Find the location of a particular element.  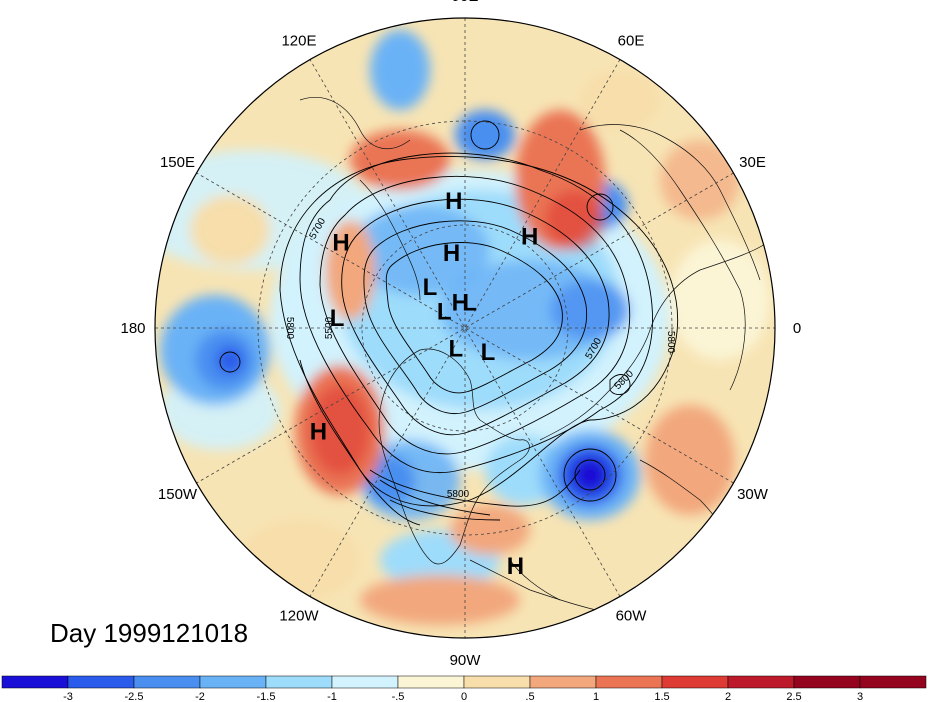

colorbar-tick-label: -1.5 is located at coordinates (266, 696).